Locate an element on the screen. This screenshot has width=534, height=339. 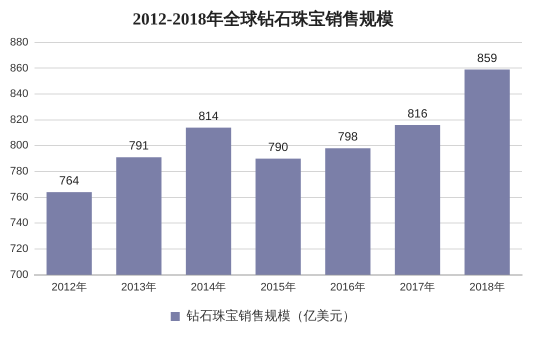
y-tick-label: 780 is located at coordinates (19, 172).